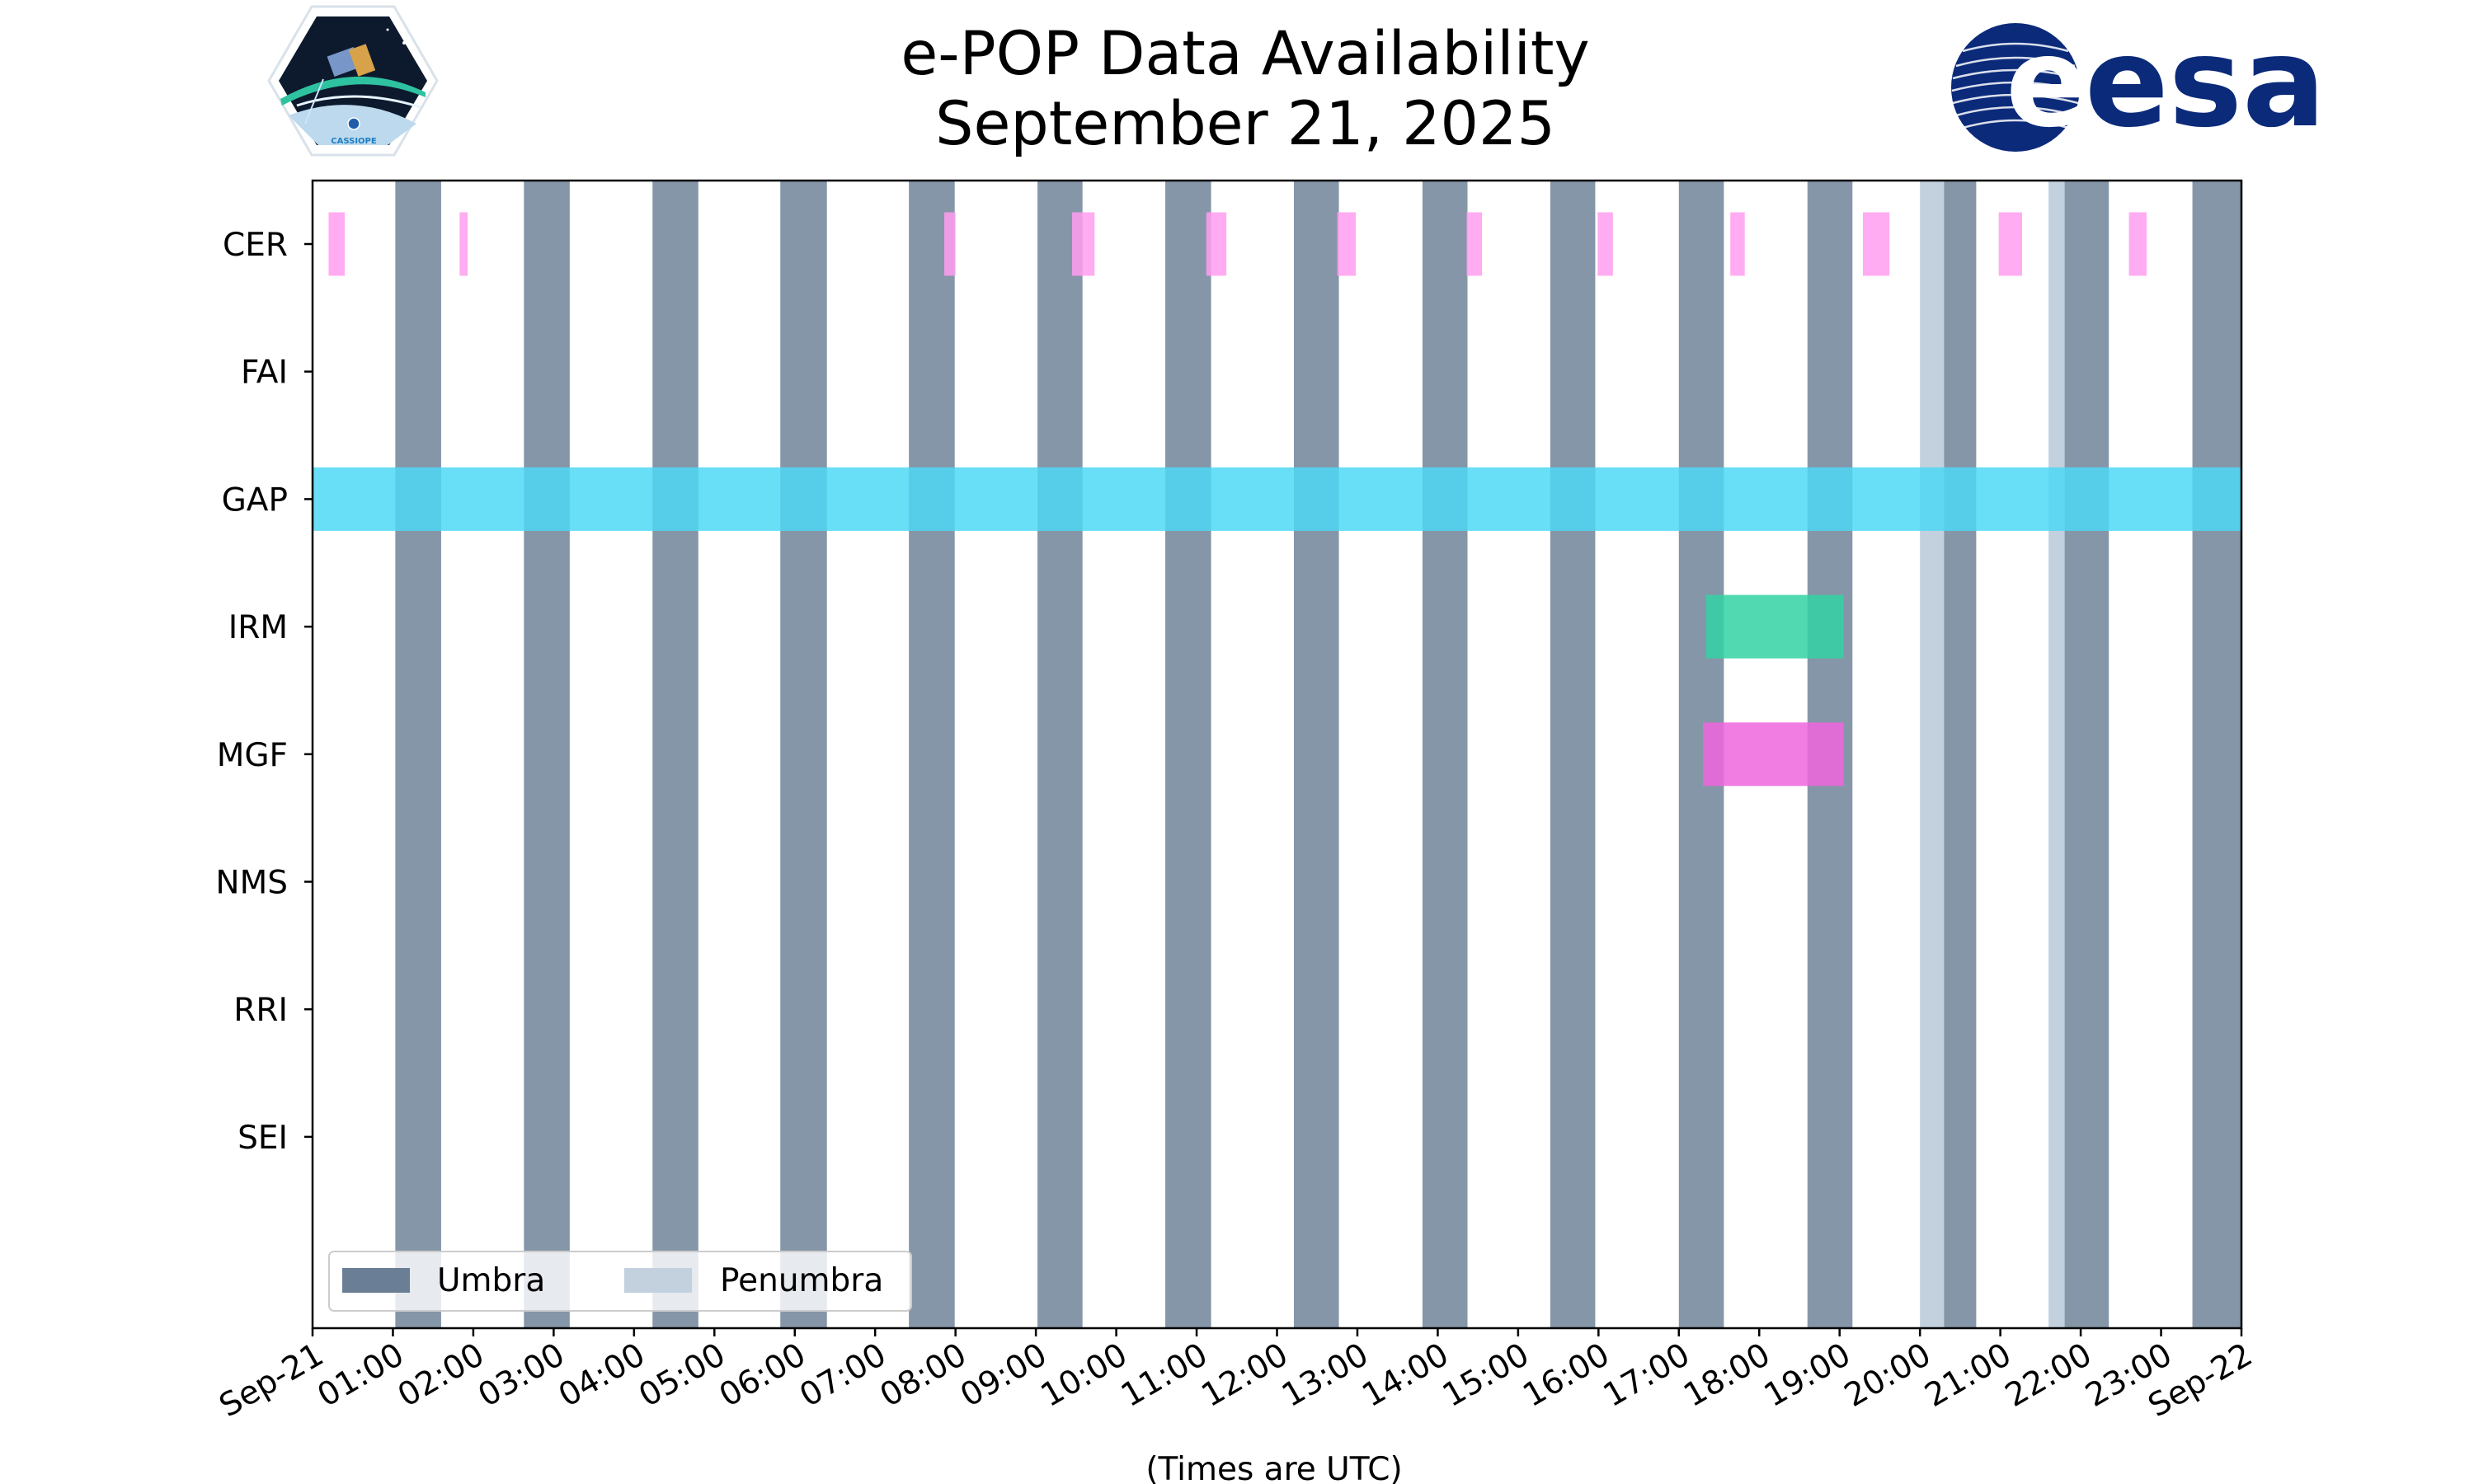 This screenshot has height=1484, width=2474. What do you see at coordinates (441, 1375) in the screenshot?
I see `x-tick-label-2: 02:00` at bounding box center [441, 1375].